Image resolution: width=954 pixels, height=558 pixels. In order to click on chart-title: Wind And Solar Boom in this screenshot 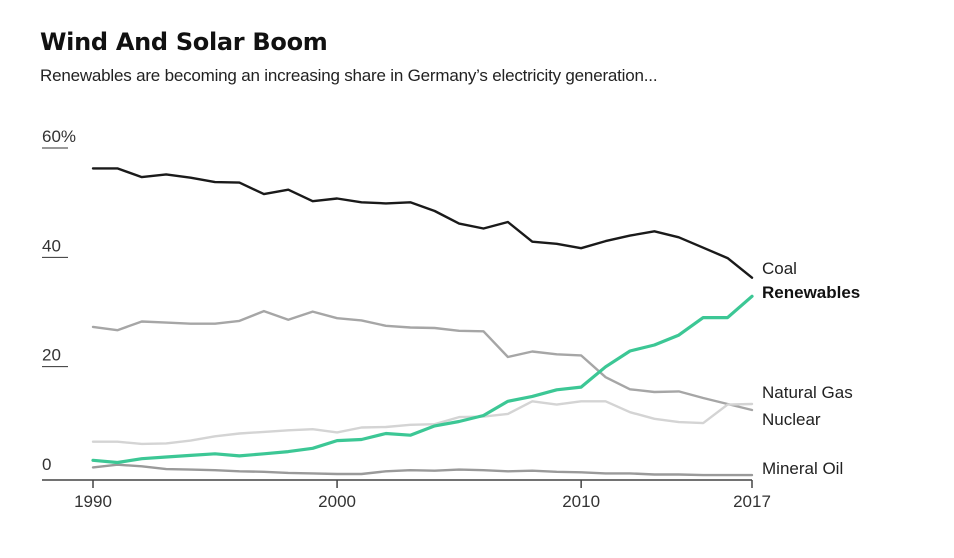, I will do `click(184, 42)`.